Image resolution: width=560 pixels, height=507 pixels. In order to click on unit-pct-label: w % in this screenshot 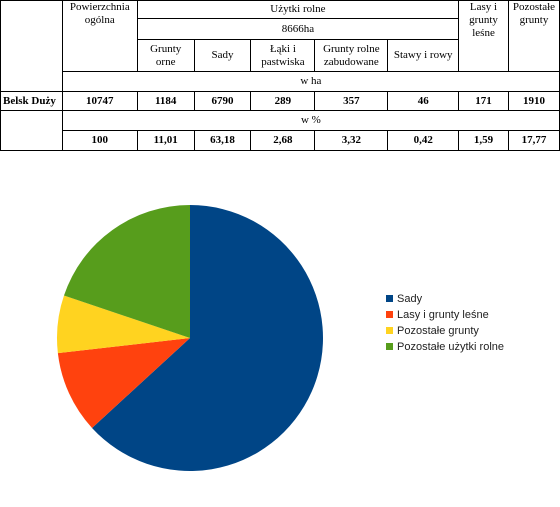, I will do `click(310, 120)`.